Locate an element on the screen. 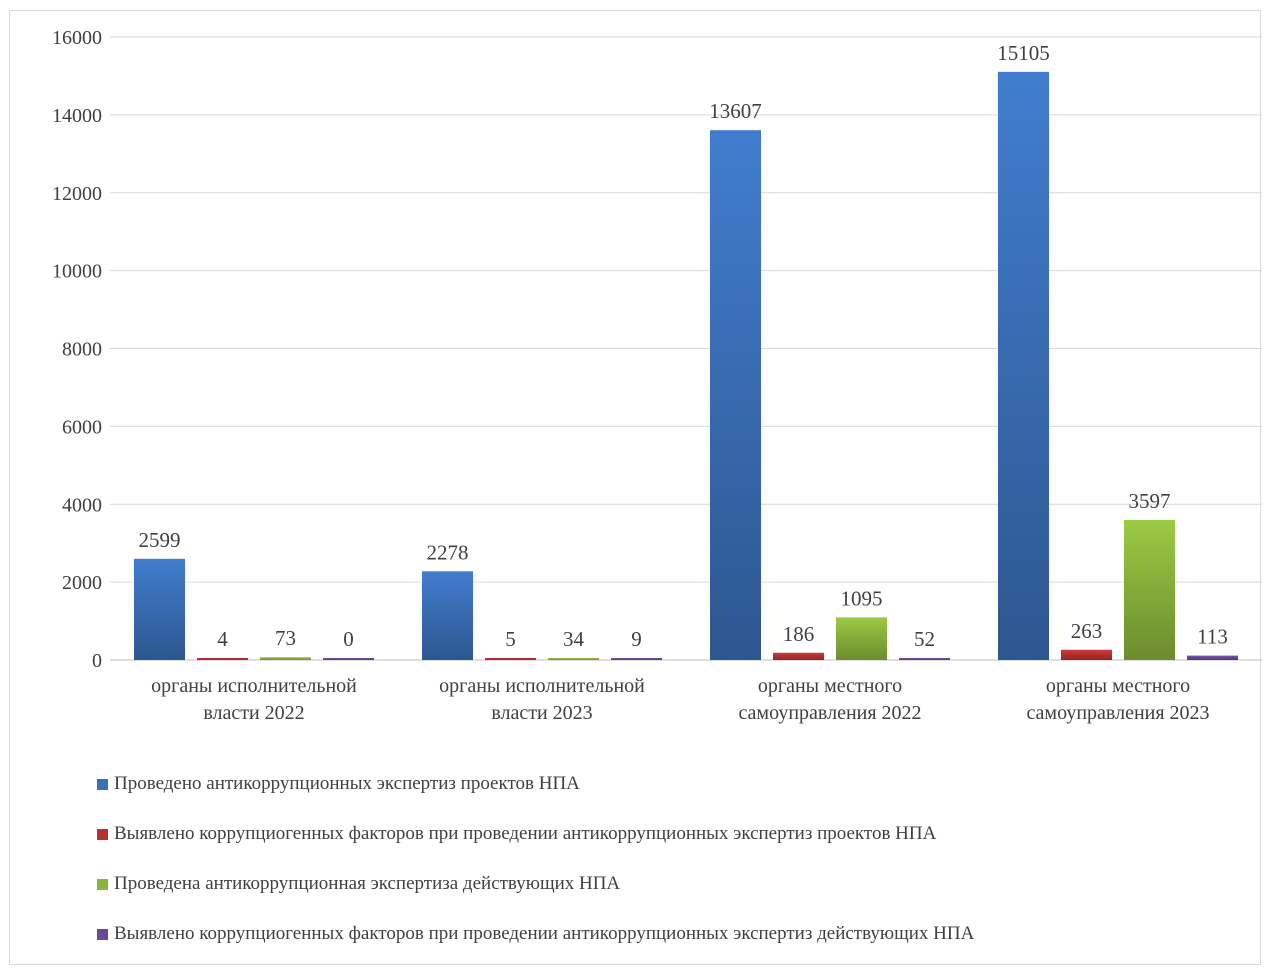  x-category-label: власти 2023 is located at coordinates (541, 713).